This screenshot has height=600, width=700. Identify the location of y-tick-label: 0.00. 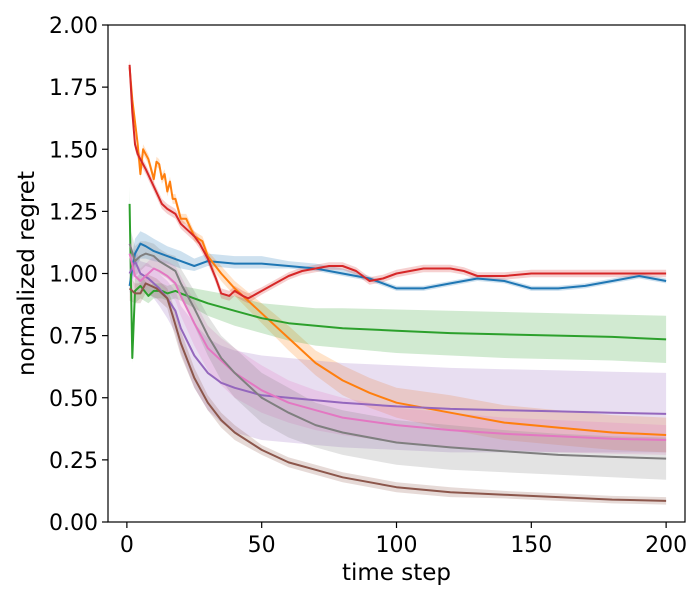
(73, 523).